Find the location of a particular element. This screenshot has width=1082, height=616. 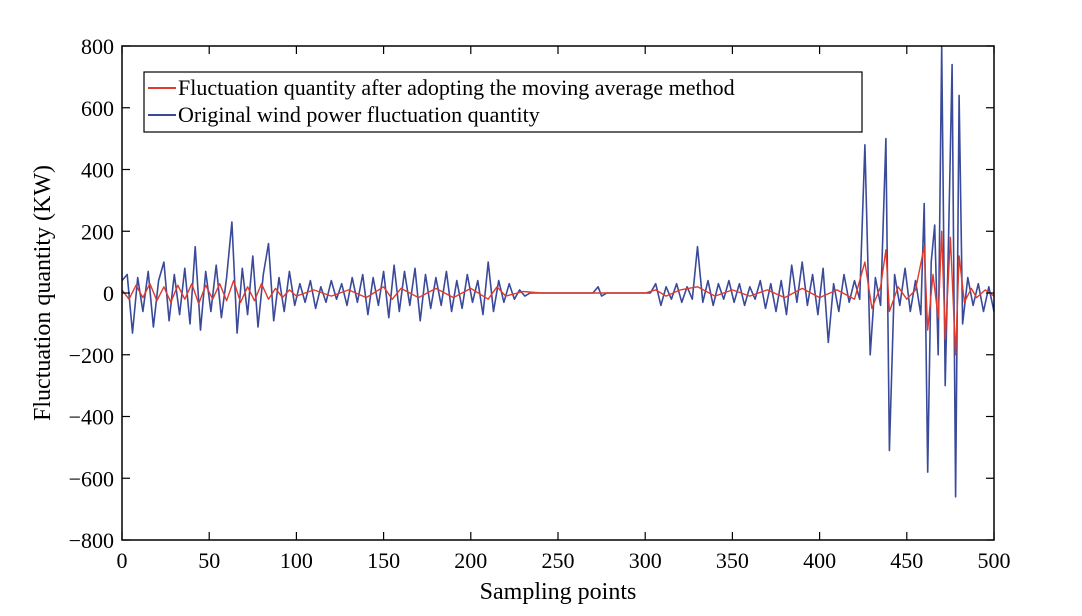

legend-entry: Original wind power fluctuation quantity is located at coordinates (359, 114).